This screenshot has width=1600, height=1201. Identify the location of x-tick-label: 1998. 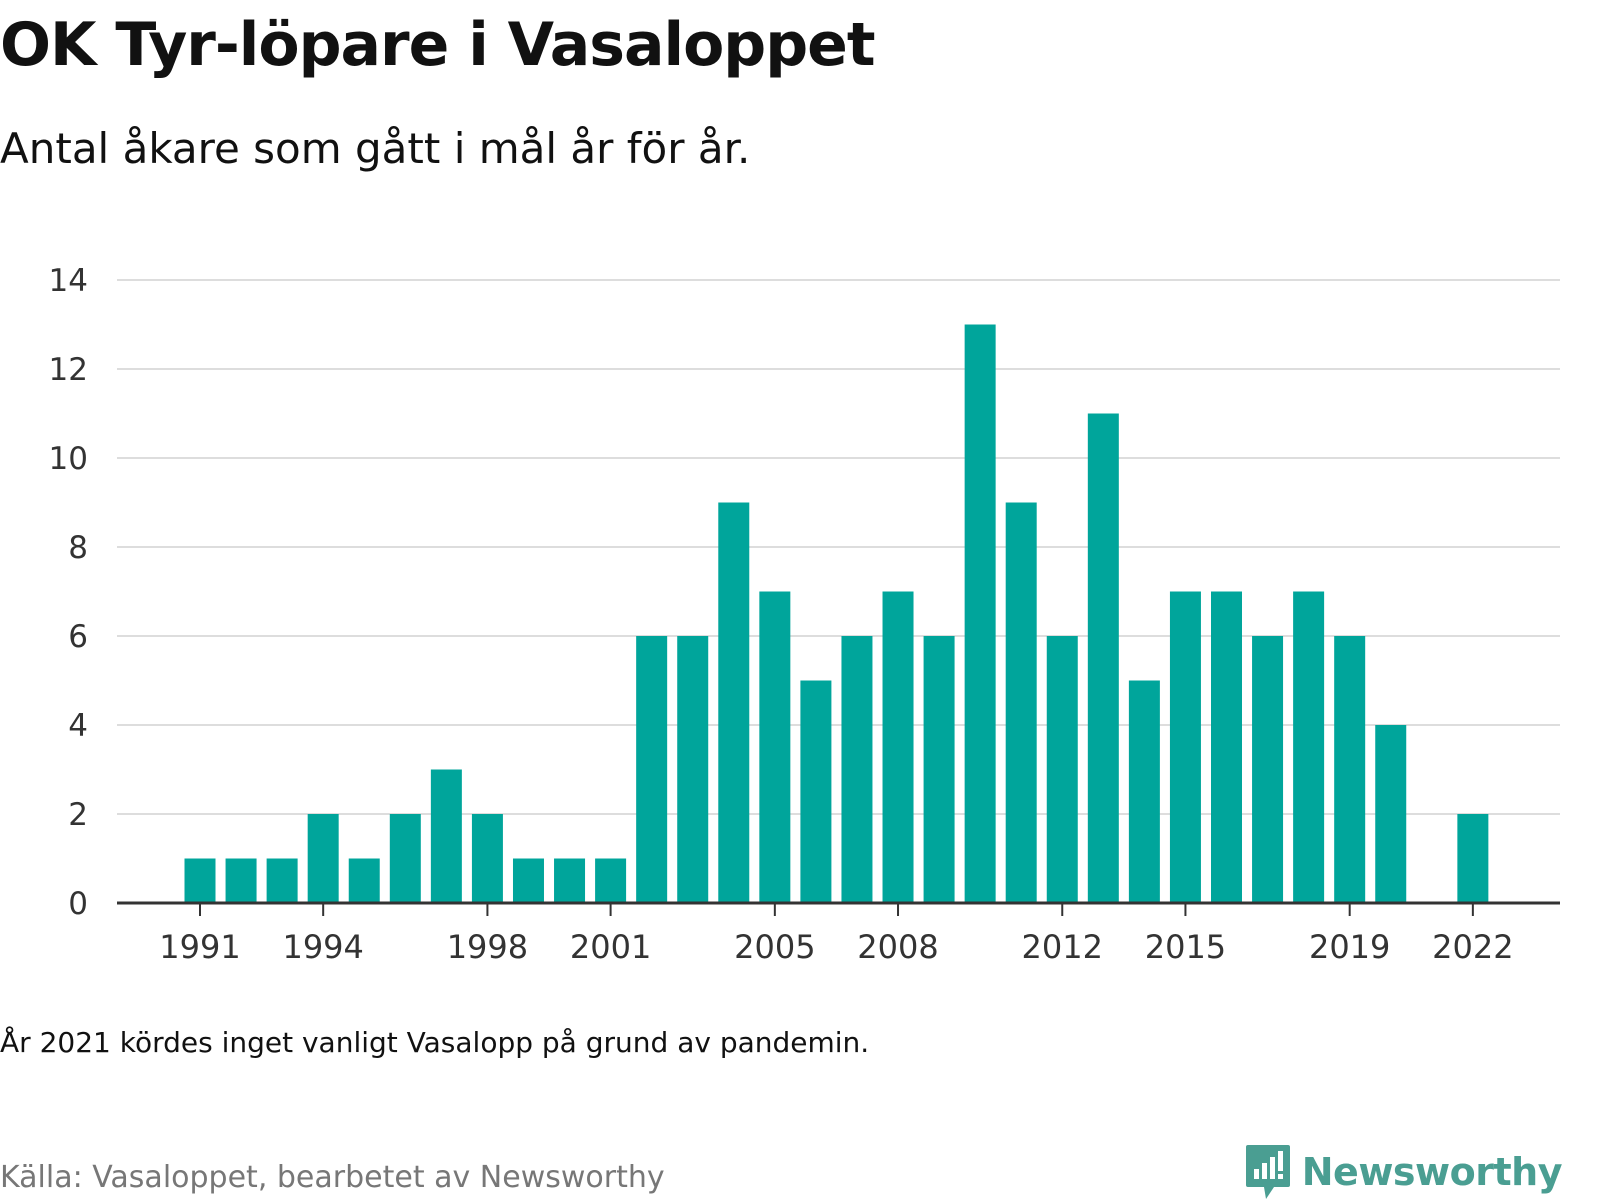
(487, 947).